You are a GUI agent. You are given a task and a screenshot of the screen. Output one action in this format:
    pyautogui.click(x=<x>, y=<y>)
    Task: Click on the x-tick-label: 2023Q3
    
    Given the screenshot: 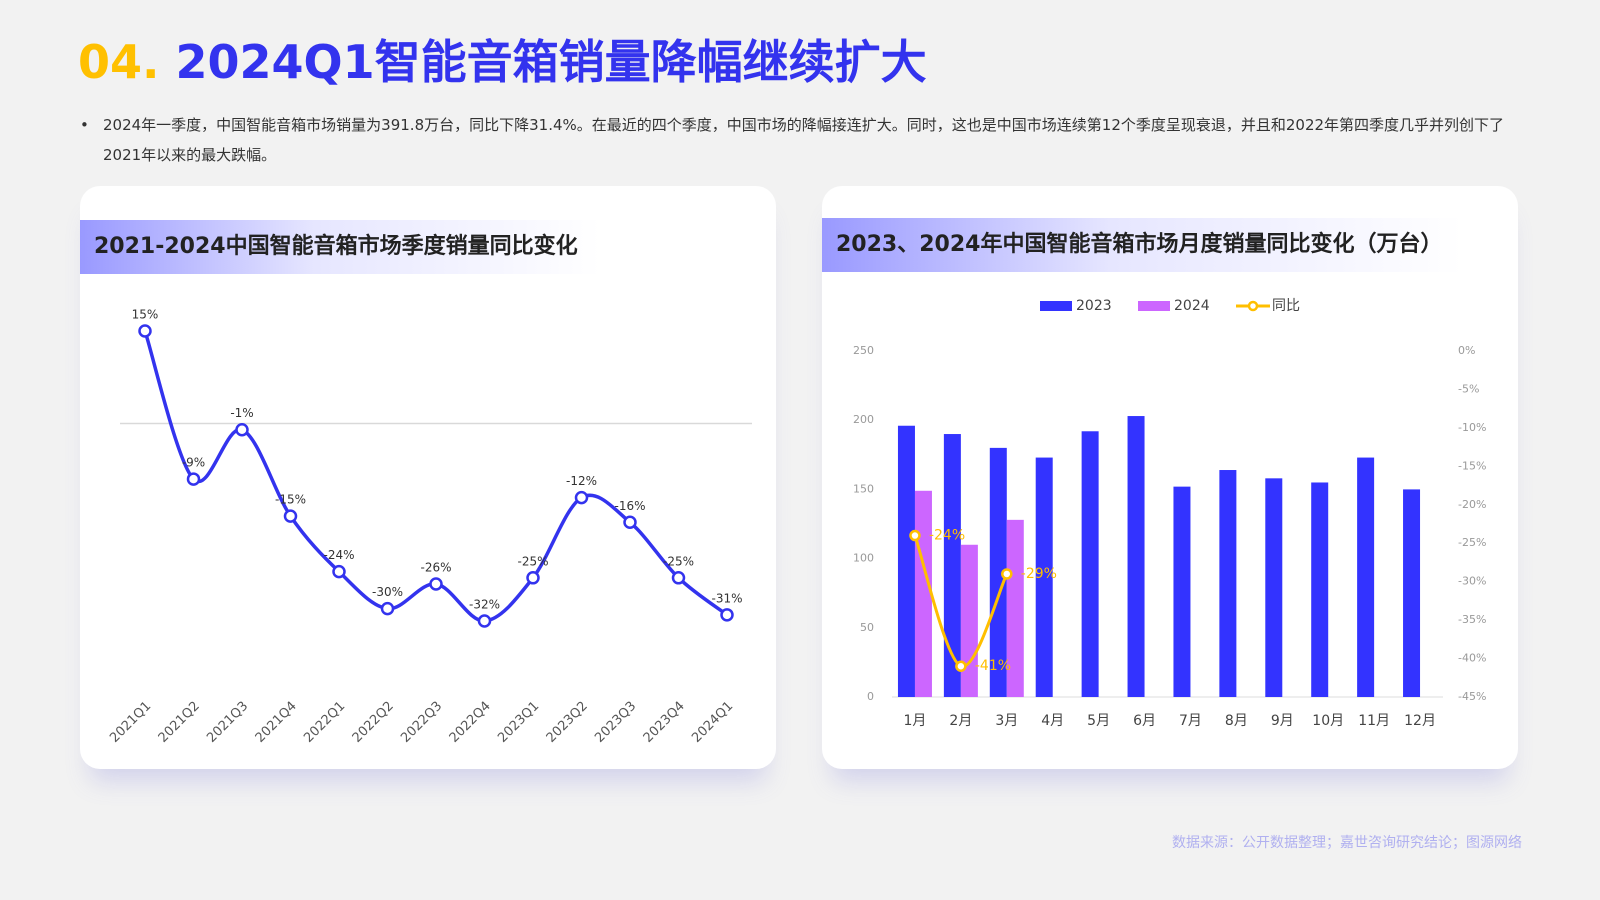 What is the action you would take?
    pyautogui.click(x=615, y=722)
    